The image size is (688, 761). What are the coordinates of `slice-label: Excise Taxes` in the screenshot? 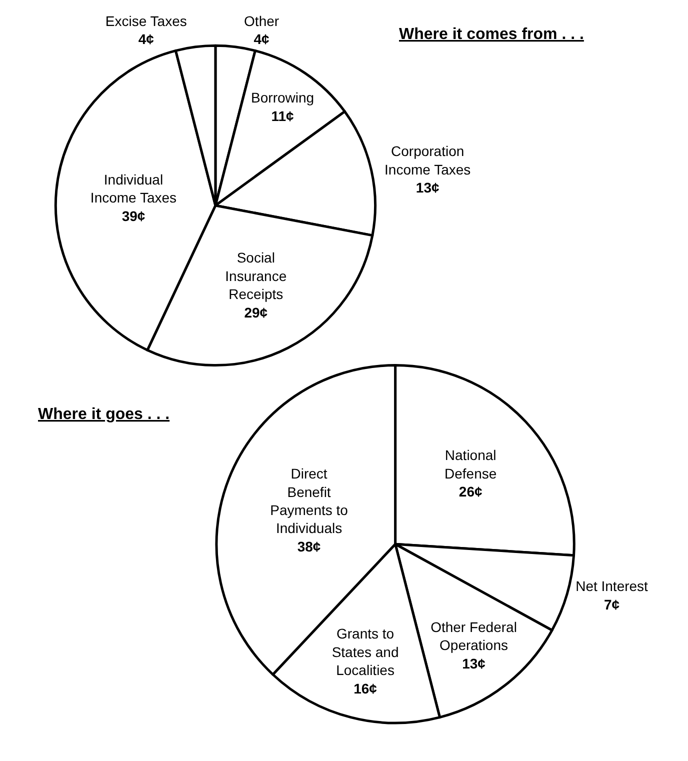 It's located at (146, 20).